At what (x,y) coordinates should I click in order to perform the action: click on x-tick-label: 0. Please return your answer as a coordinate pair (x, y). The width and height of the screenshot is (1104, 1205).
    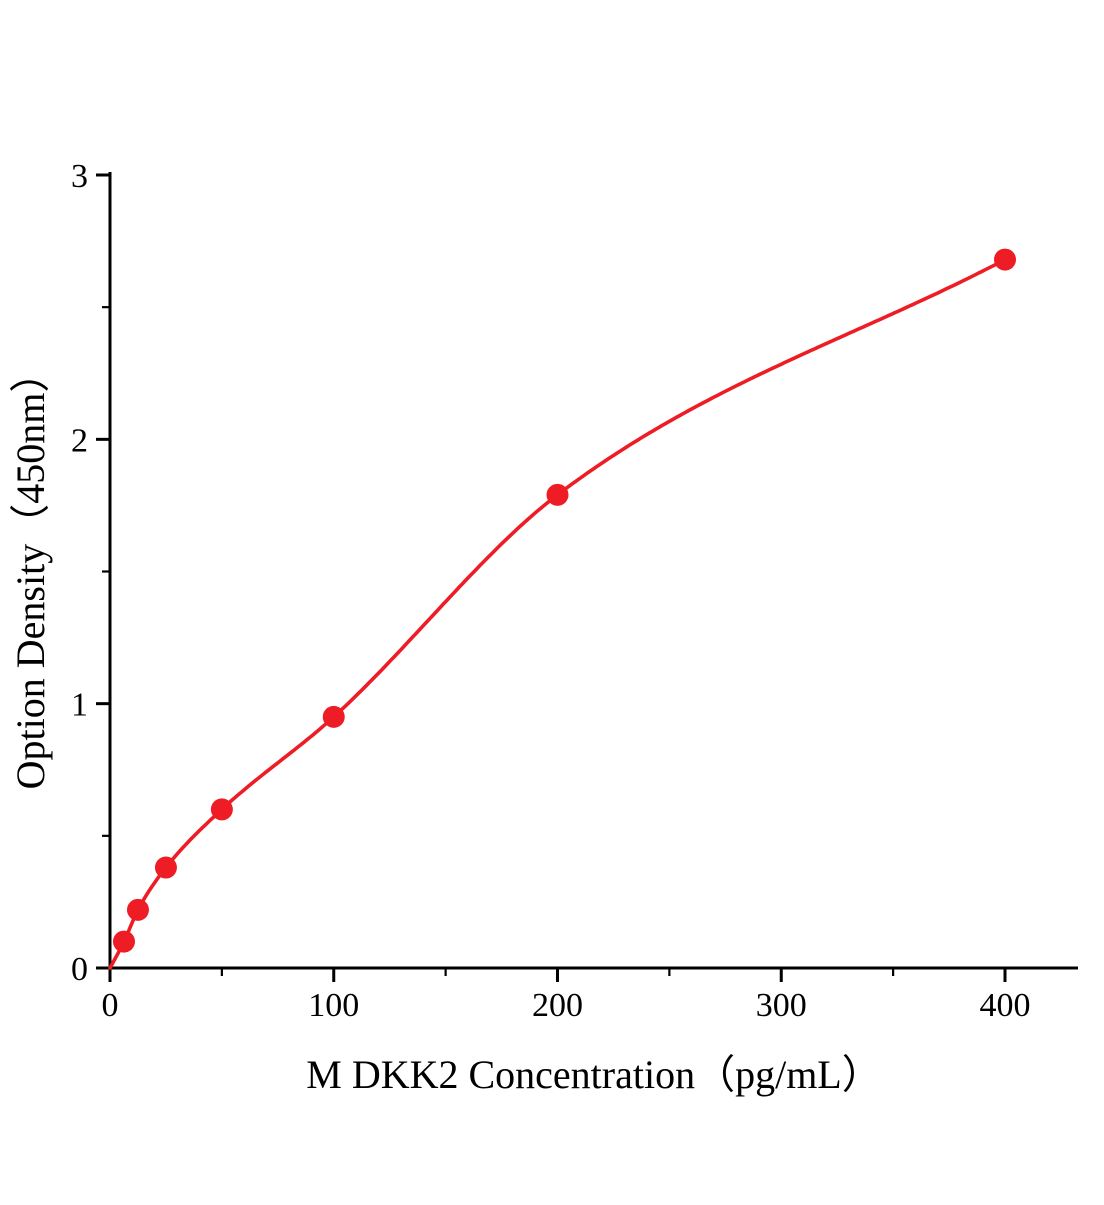
    Looking at the image, I should click on (110, 1005).